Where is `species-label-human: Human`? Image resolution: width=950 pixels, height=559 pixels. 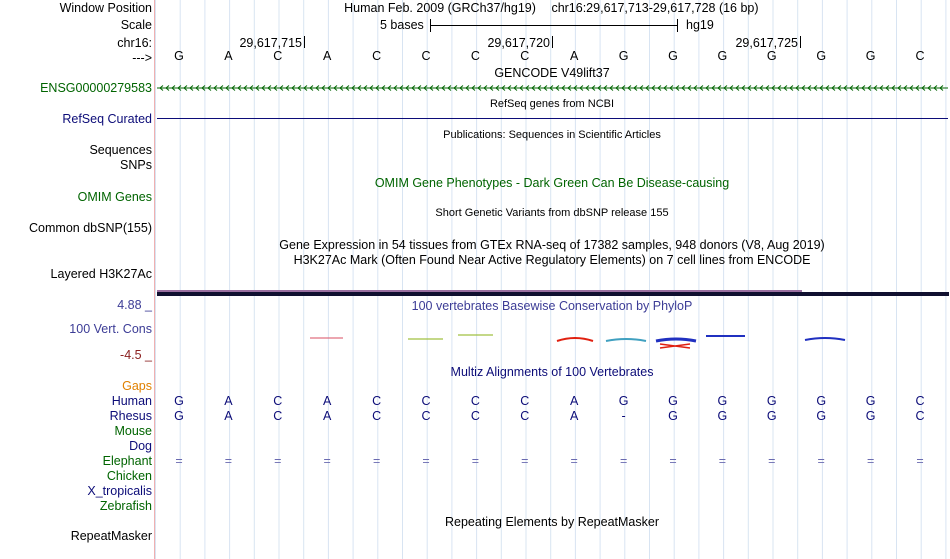 species-label-human: Human is located at coordinates (131, 401).